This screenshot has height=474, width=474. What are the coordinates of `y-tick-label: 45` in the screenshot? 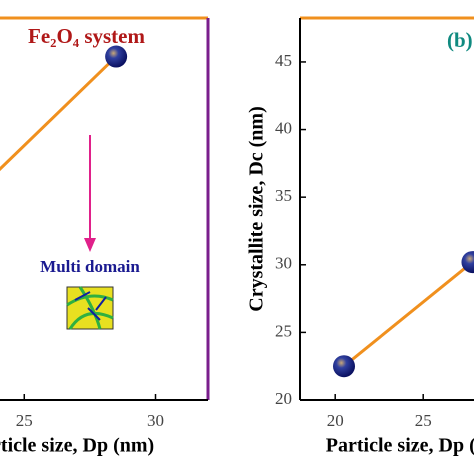 It's located at (283, 60).